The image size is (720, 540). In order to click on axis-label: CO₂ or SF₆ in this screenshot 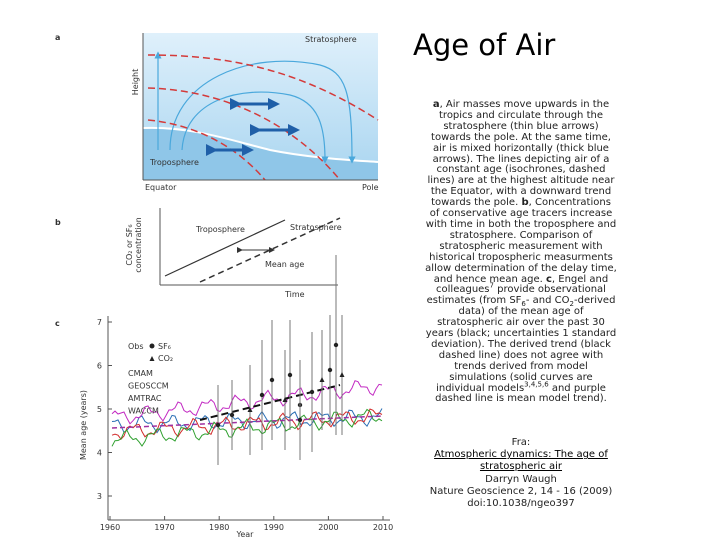, I will do `click(129, 244)`.